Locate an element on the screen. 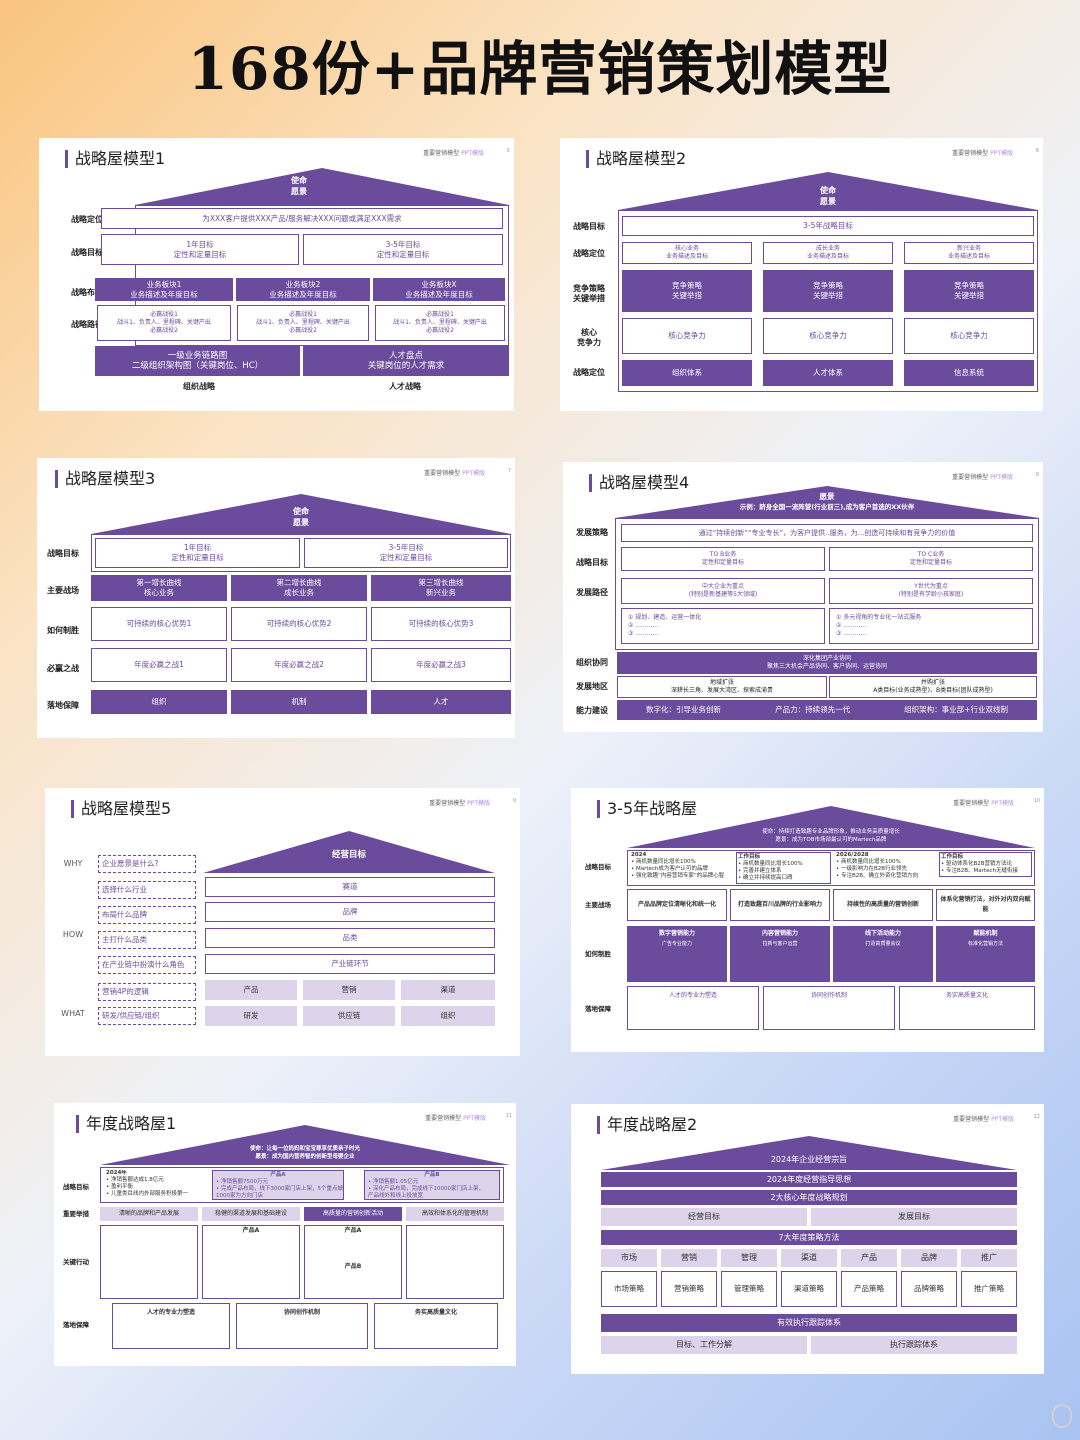 The height and width of the screenshot is (1440, 1080). row-label: 重要举措 is located at coordinates (76, 1214).